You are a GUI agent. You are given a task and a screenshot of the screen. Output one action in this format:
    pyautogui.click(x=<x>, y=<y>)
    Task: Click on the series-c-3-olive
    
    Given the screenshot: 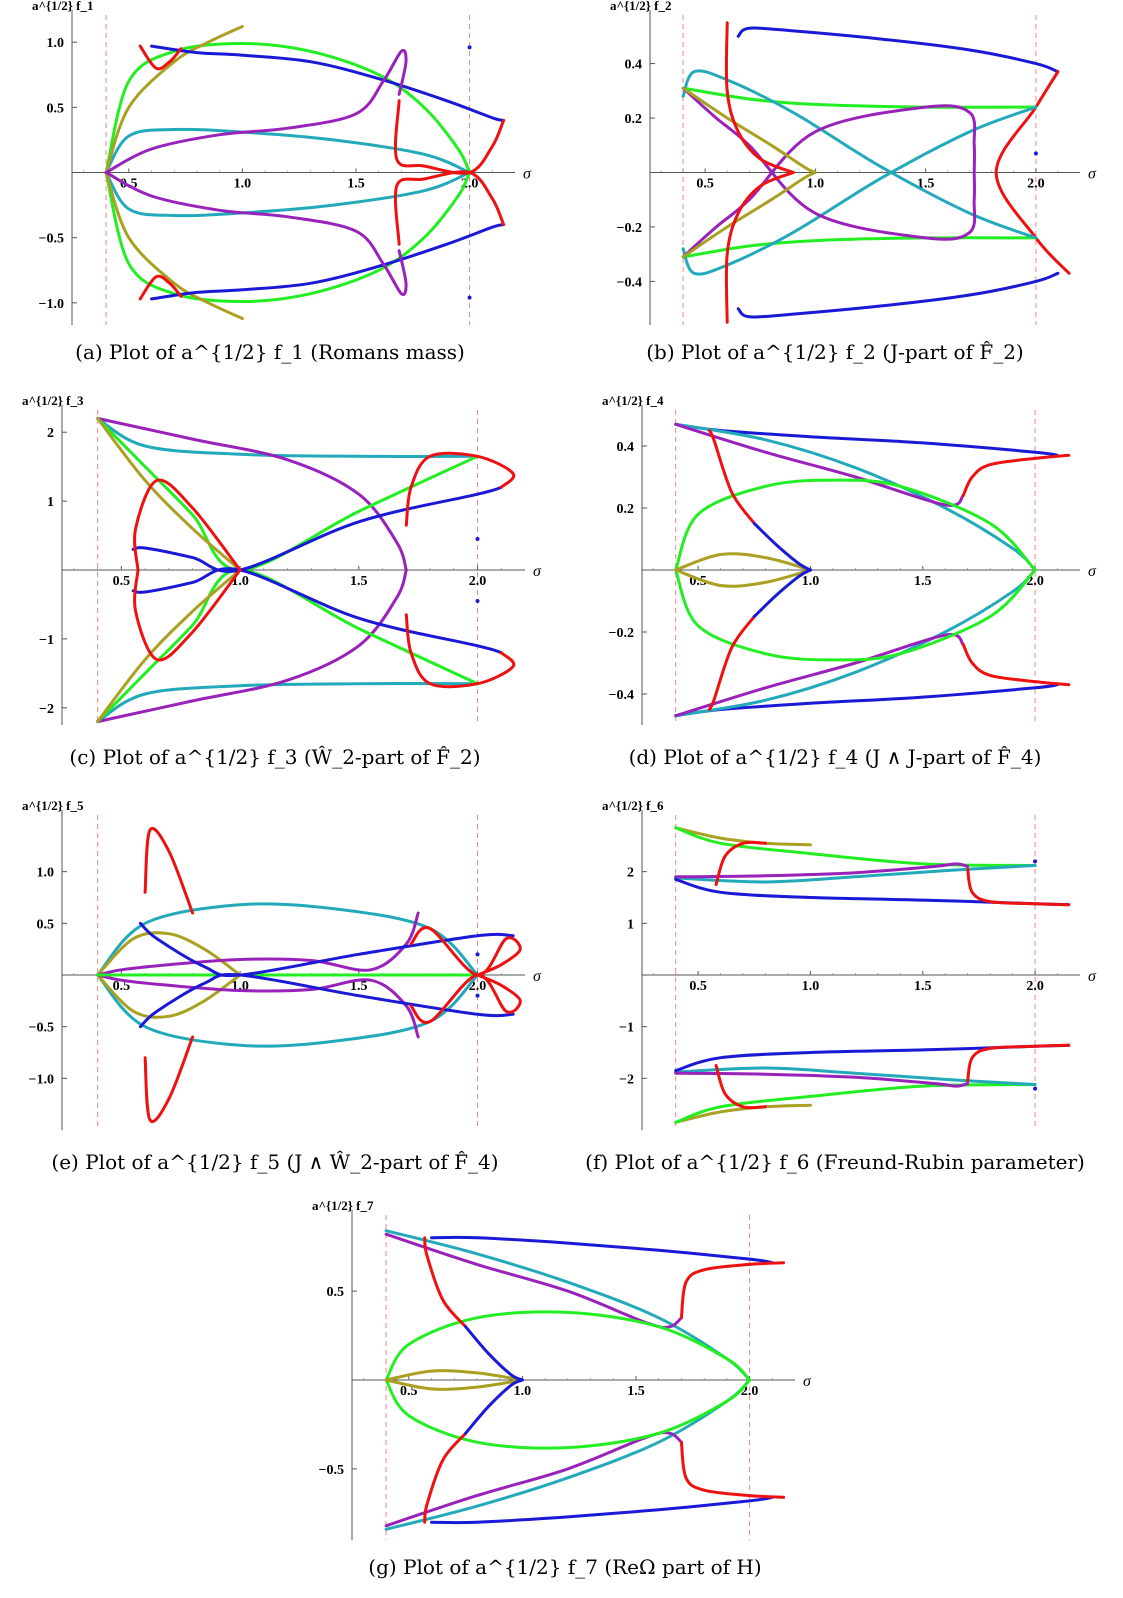 What is the action you would take?
    pyautogui.click(x=169, y=494)
    